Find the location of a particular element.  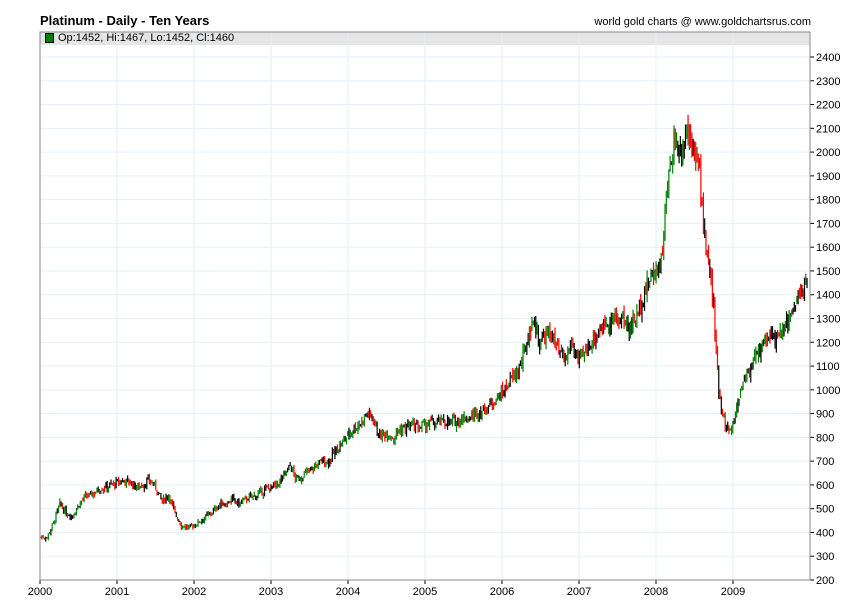

x-tick-label: 2004 is located at coordinates (348, 592).